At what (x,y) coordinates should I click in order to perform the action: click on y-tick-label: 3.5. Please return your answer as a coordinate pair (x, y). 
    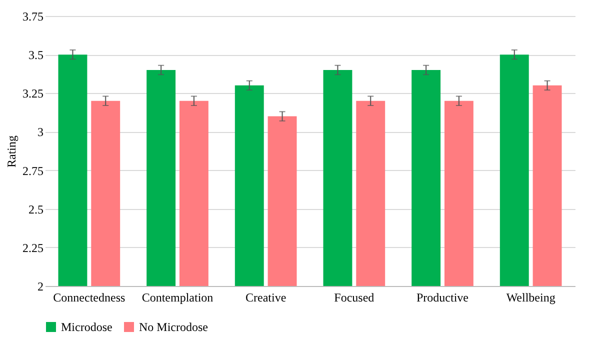
    Looking at the image, I should click on (36, 55).